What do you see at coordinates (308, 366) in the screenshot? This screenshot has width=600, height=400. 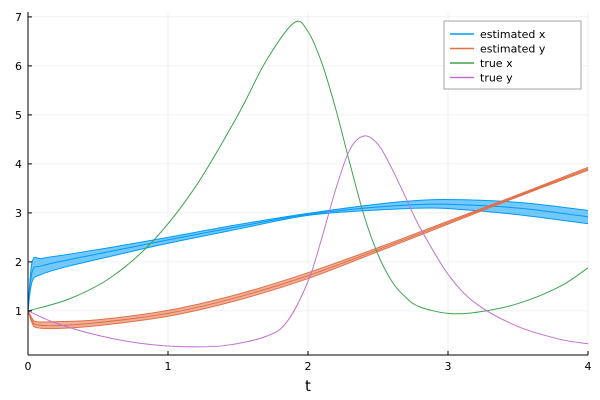 I see `x-tick-label: 2` at bounding box center [308, 366].